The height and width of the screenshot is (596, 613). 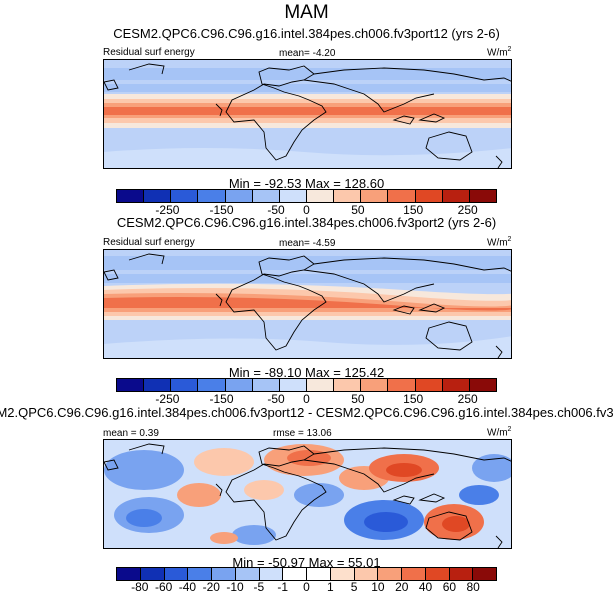 I want to click on panel1-map, so click(x=307, y=114).